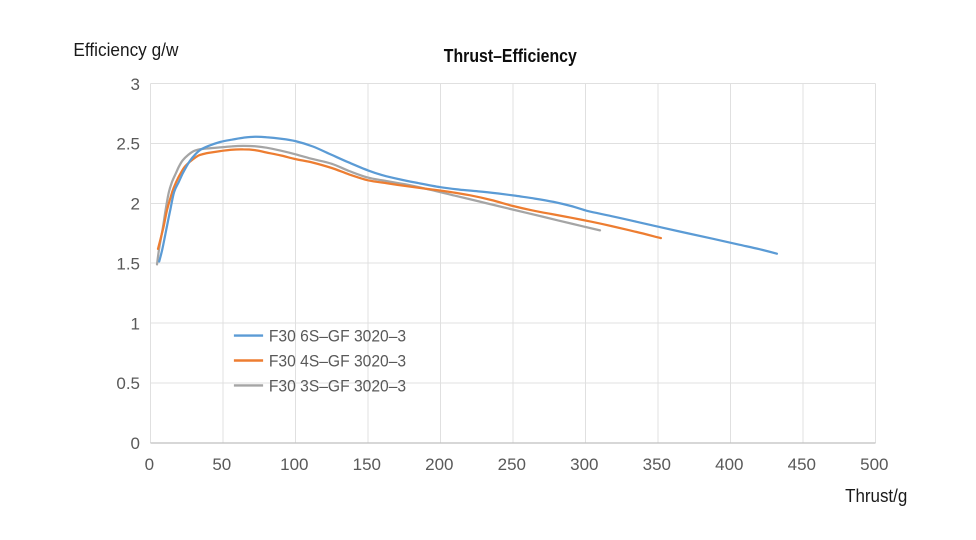 The width and height of the screenshot is (976, 540). I want to click on svg-text: 250, so click(512, 464).